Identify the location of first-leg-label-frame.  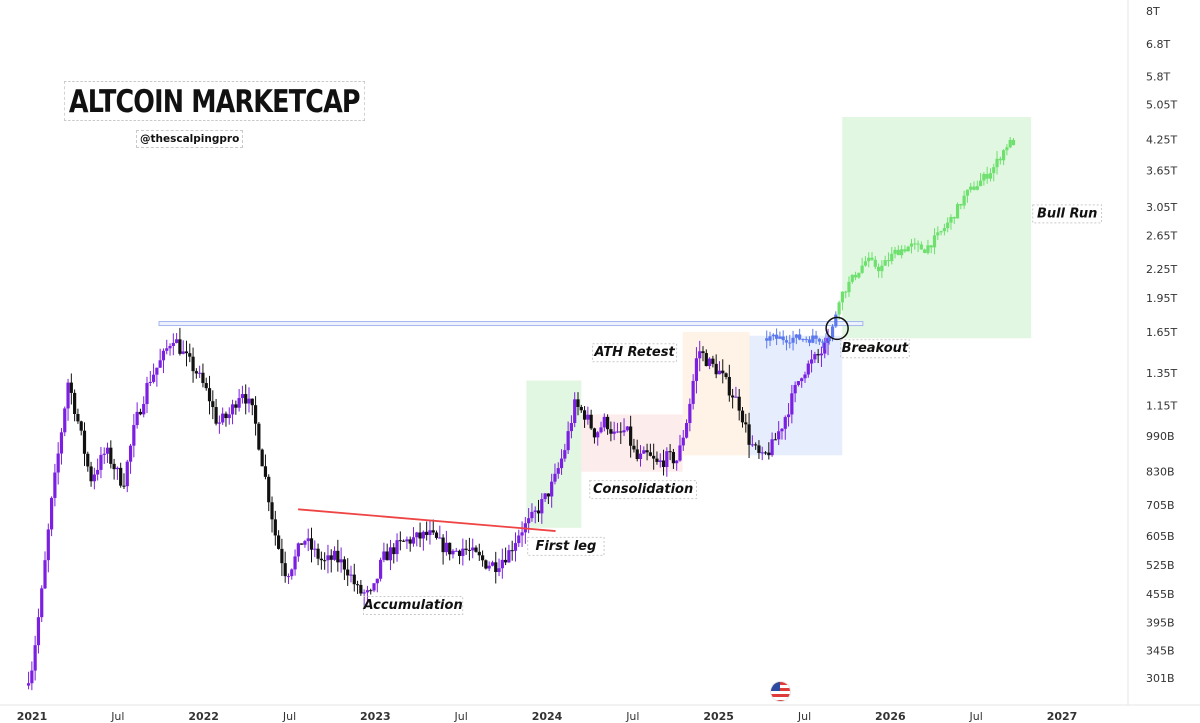
(566, 546).